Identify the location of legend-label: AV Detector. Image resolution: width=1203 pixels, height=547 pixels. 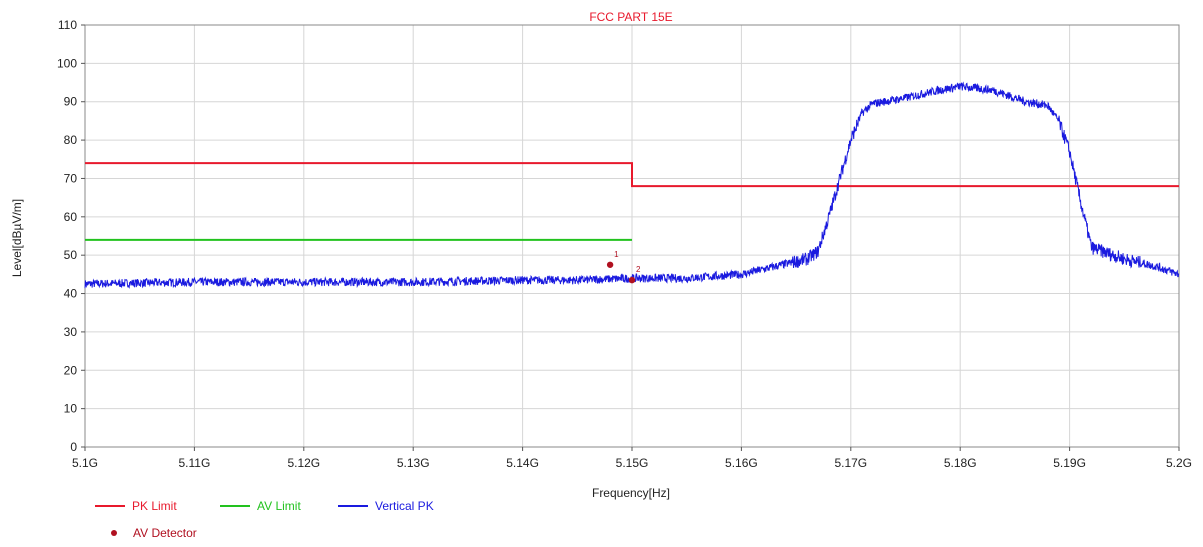
(165, 533).